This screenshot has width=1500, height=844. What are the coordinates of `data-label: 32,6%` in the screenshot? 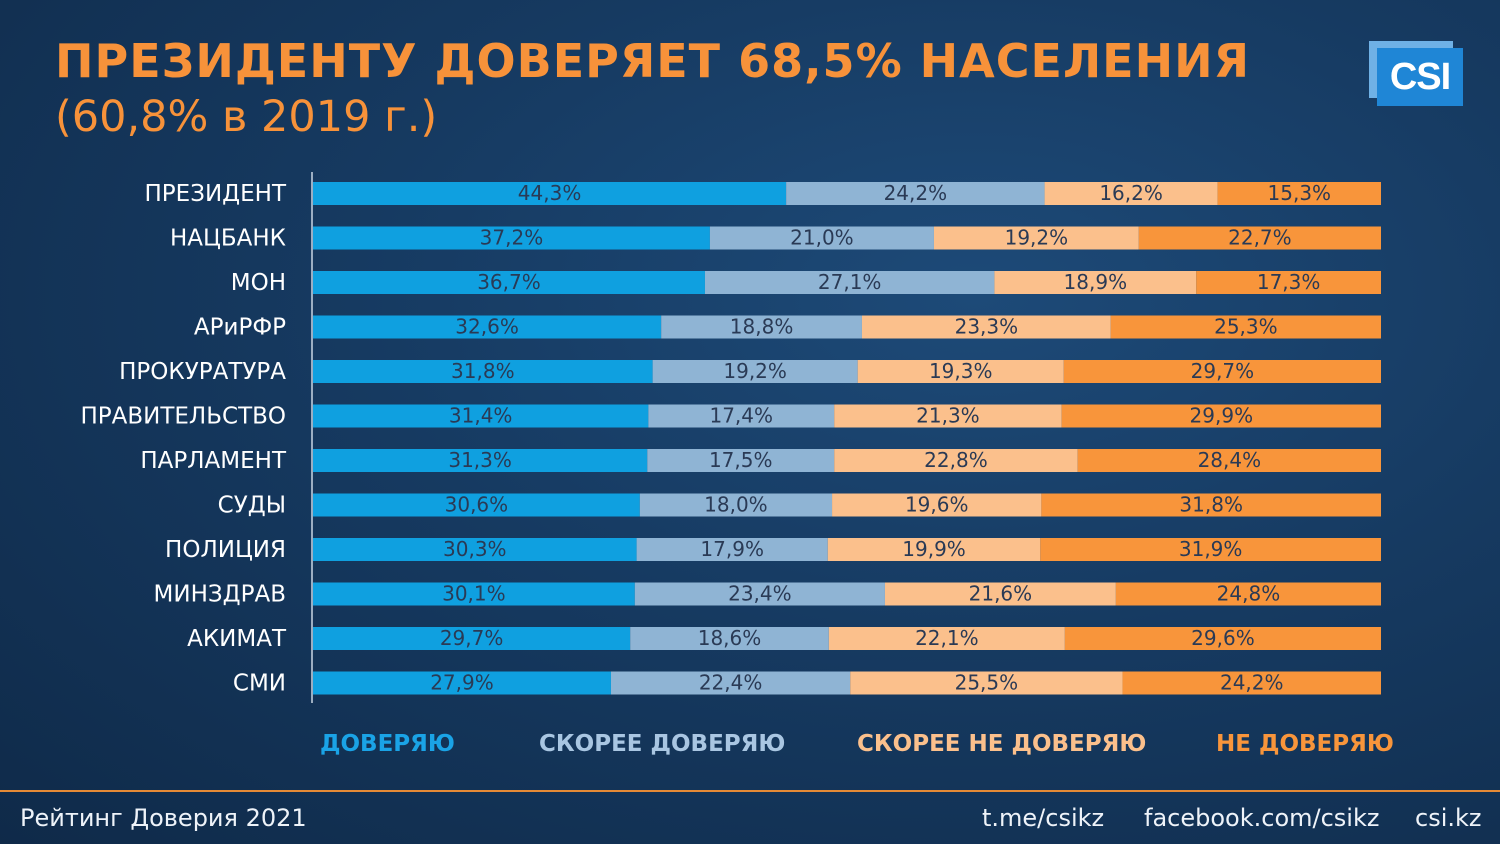 It's located at (487, 327).